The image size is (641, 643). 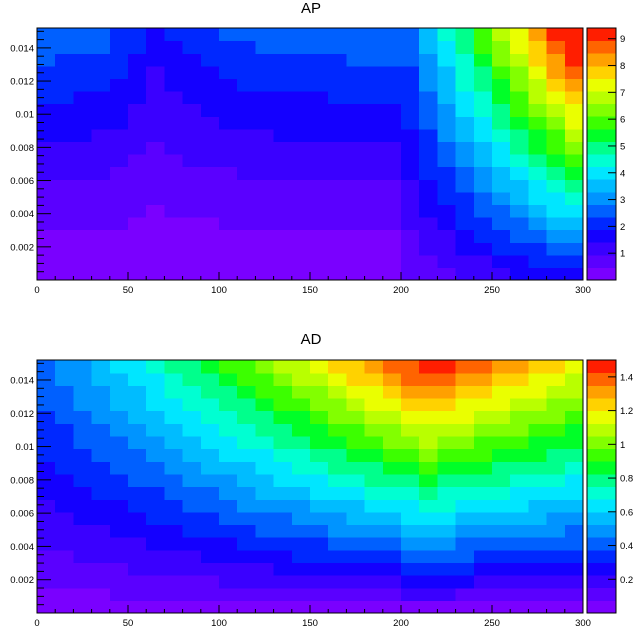 I want to click on x-tick-label: 300, so click(x=583, y=290).